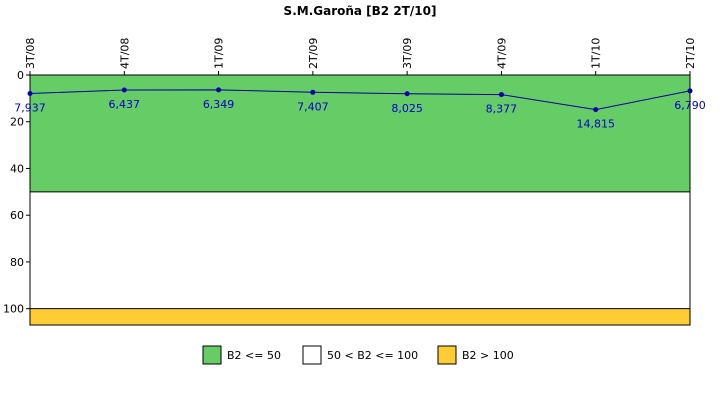 The image size is (720, 400). Describe the element at coordinates (407, 53) in the screenshot. I see `x-tick-label: 3T/09` at that location.